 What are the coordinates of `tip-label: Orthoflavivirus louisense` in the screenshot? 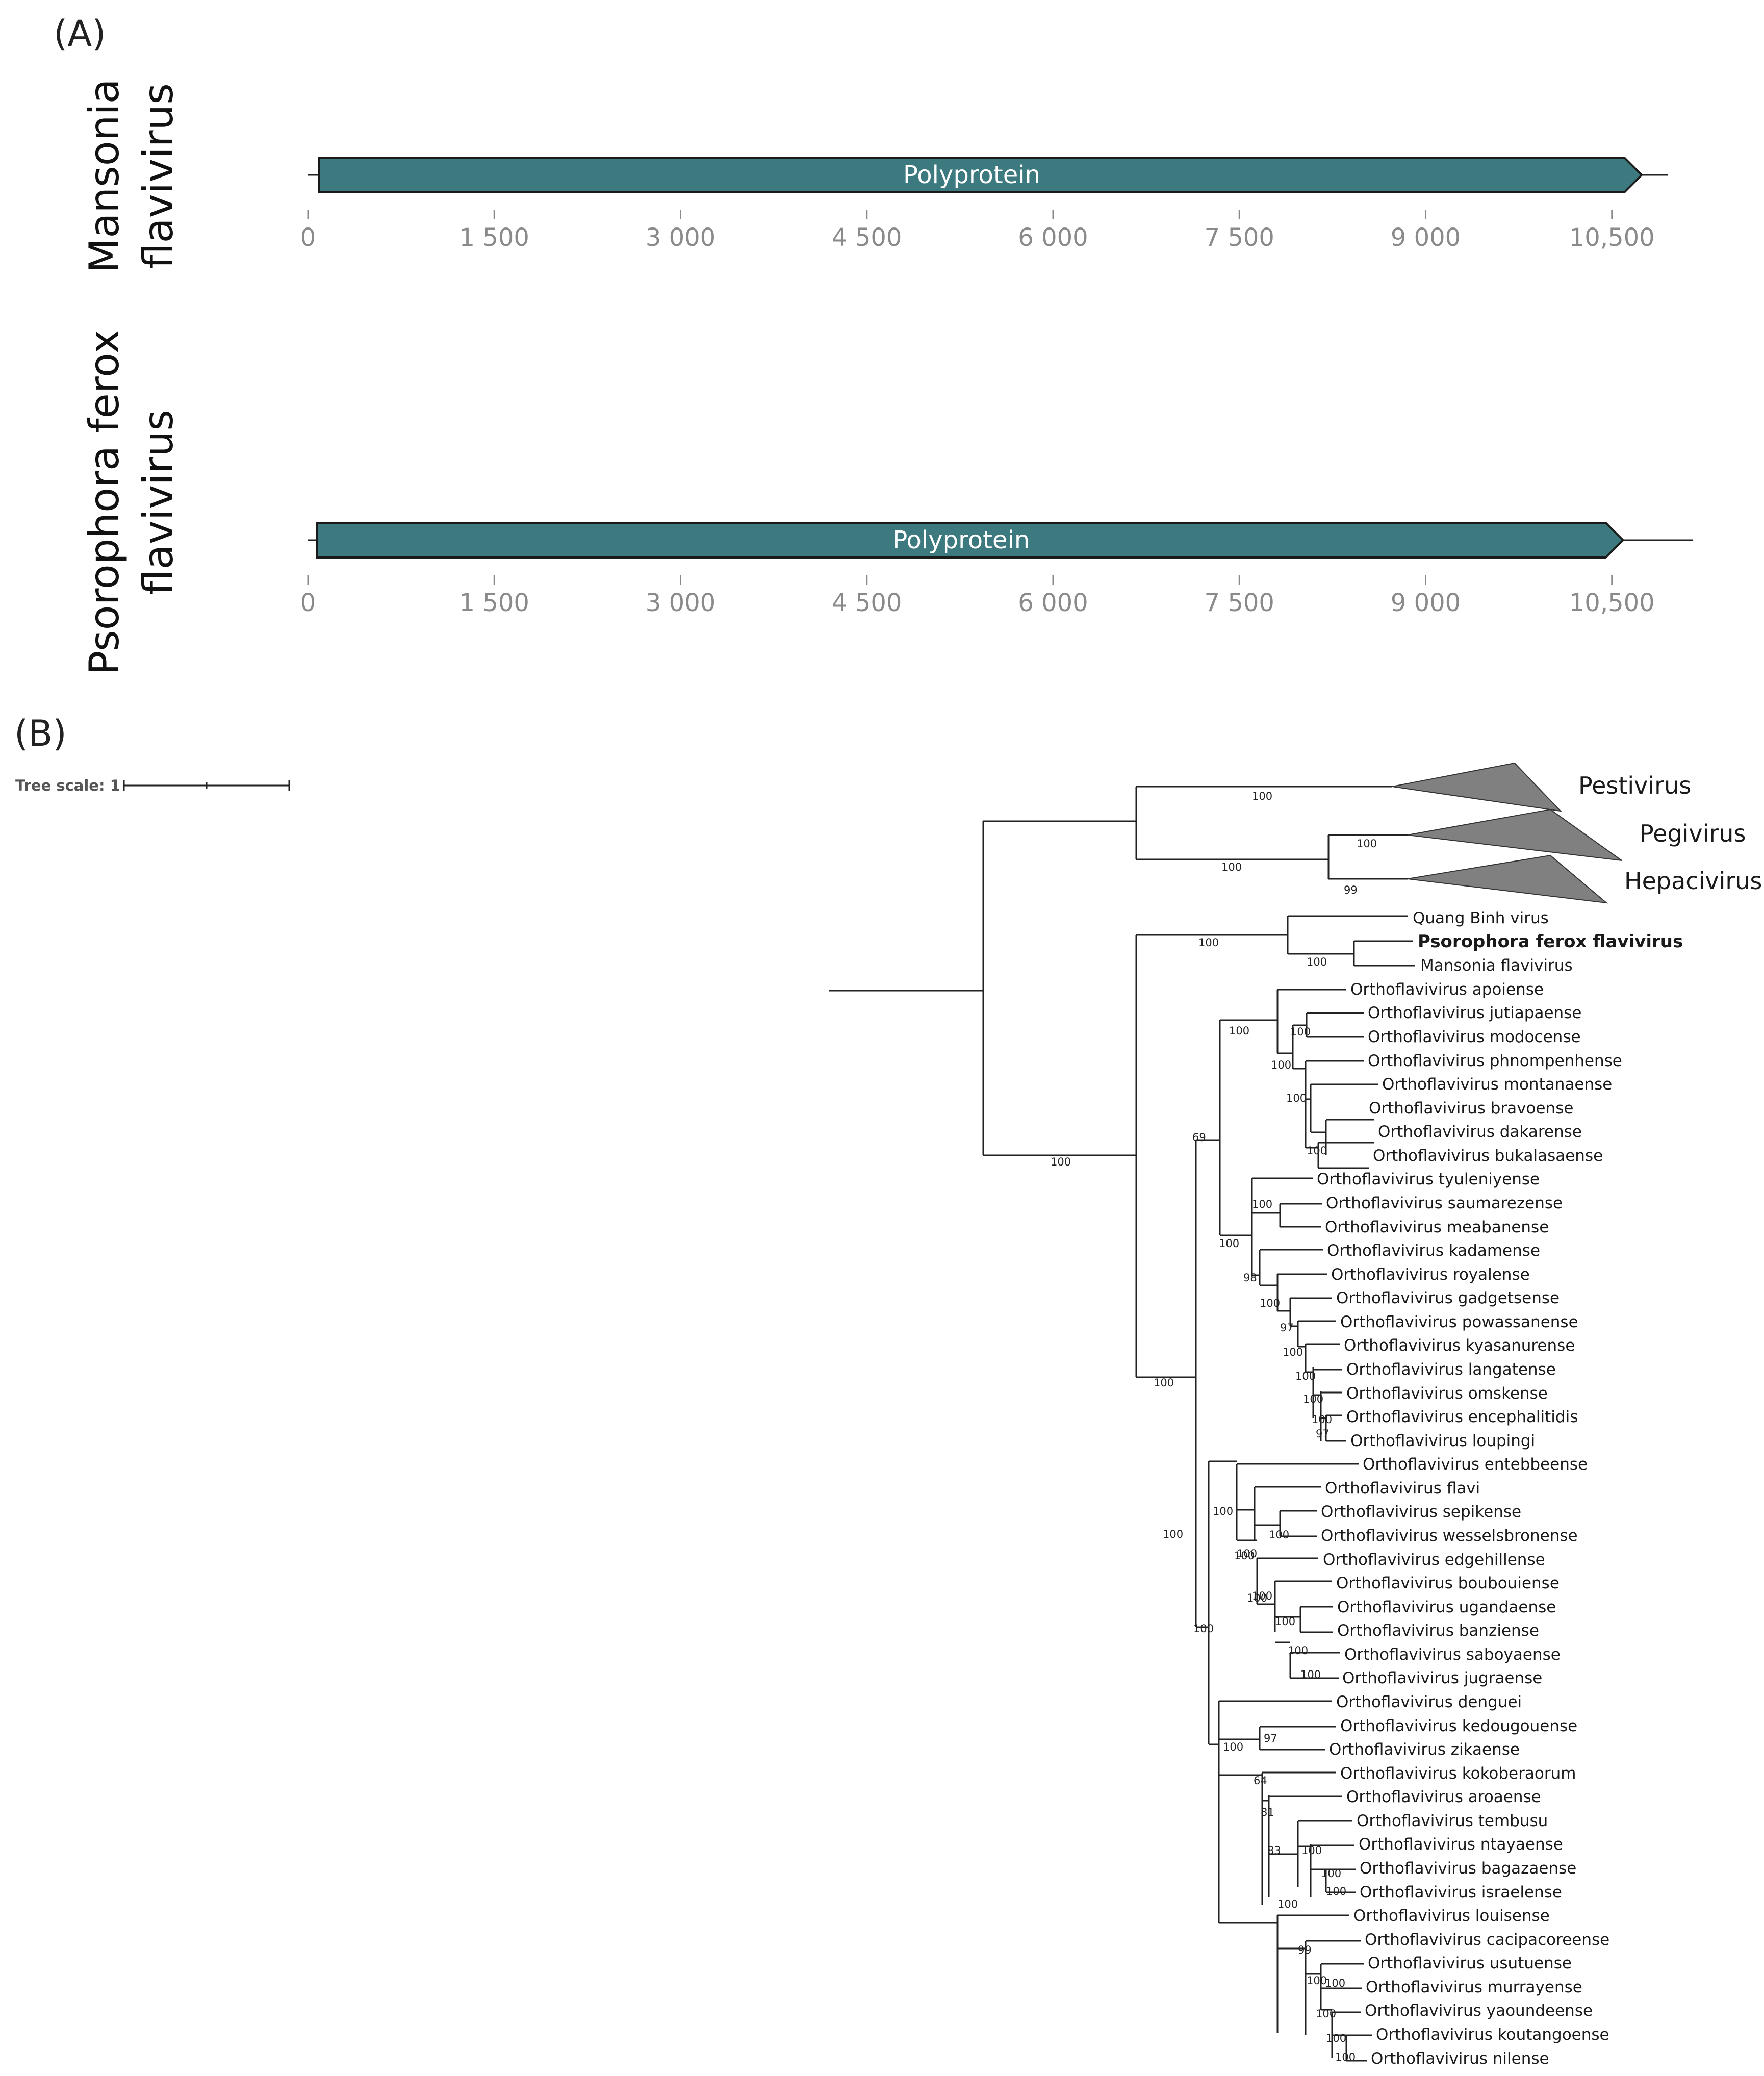 It's located at (1451, 1916).